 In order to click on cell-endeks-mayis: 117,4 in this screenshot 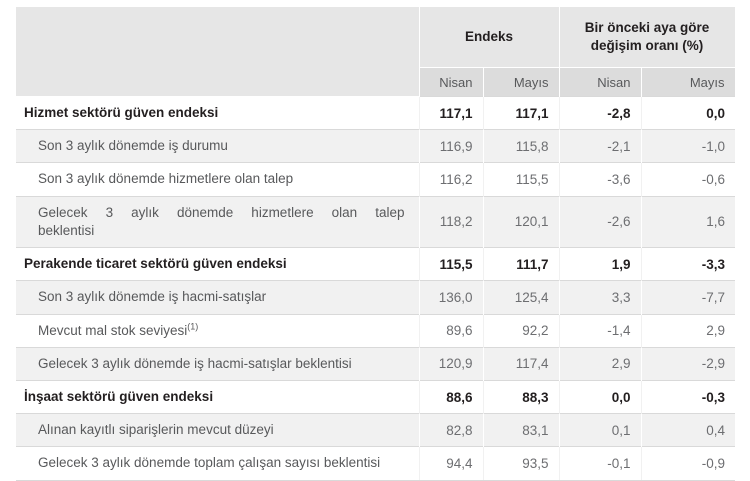, I will do `click(520, 363)`.